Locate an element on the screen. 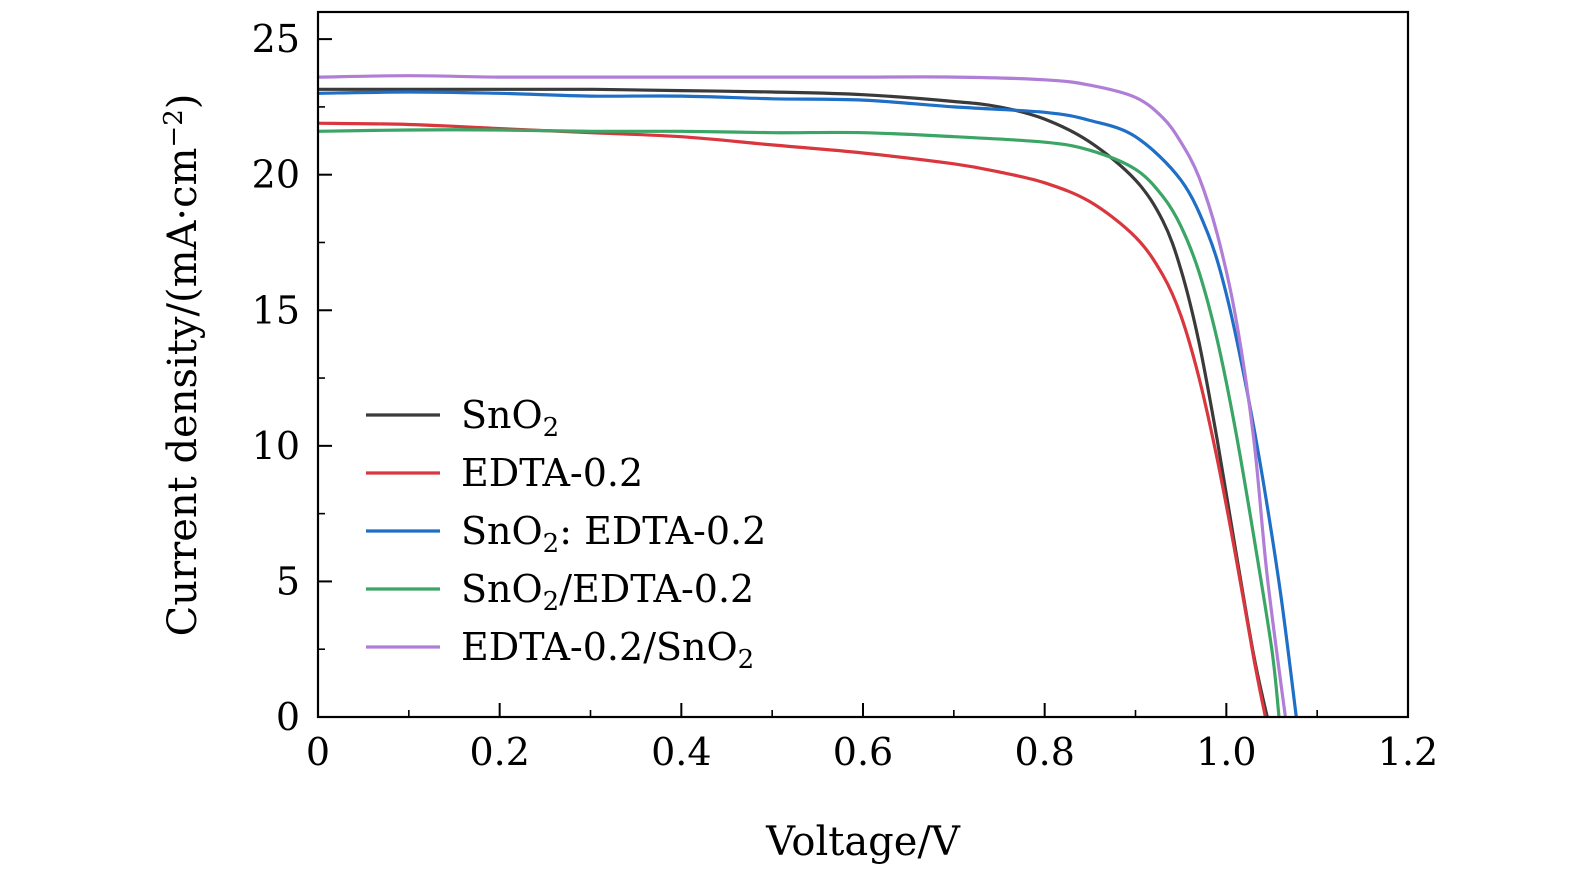  legend-label: SnO2: EDTA-0.2 is located at coordinates (613, 534).